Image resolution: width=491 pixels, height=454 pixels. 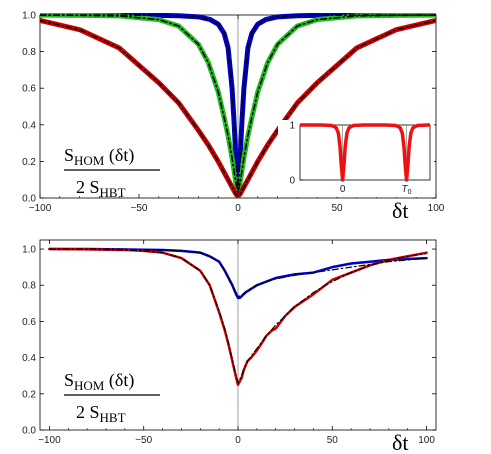 I want to click on bottom-ylabel-numerator: SHOM (δt), so click(x=99, y=381).